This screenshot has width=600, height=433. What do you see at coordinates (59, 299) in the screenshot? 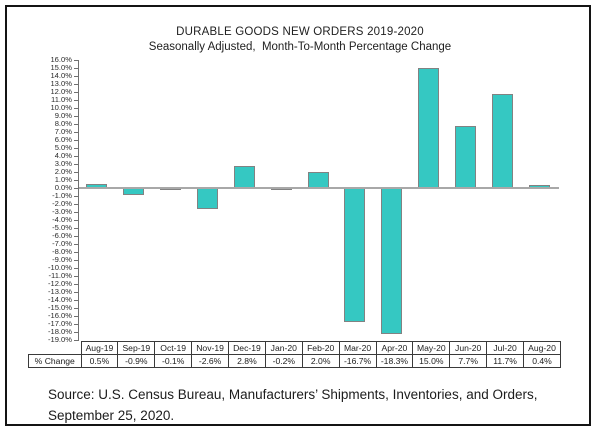
I see `y-tick-label: -14.0%` at bounding box center [59, 299].